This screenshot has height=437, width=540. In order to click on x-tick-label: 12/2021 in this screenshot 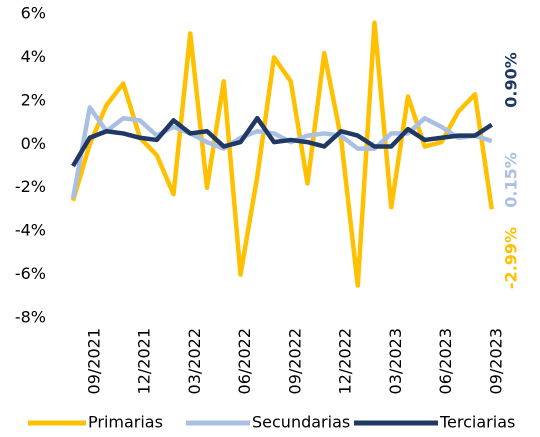, I will do `click(144, 361)`.